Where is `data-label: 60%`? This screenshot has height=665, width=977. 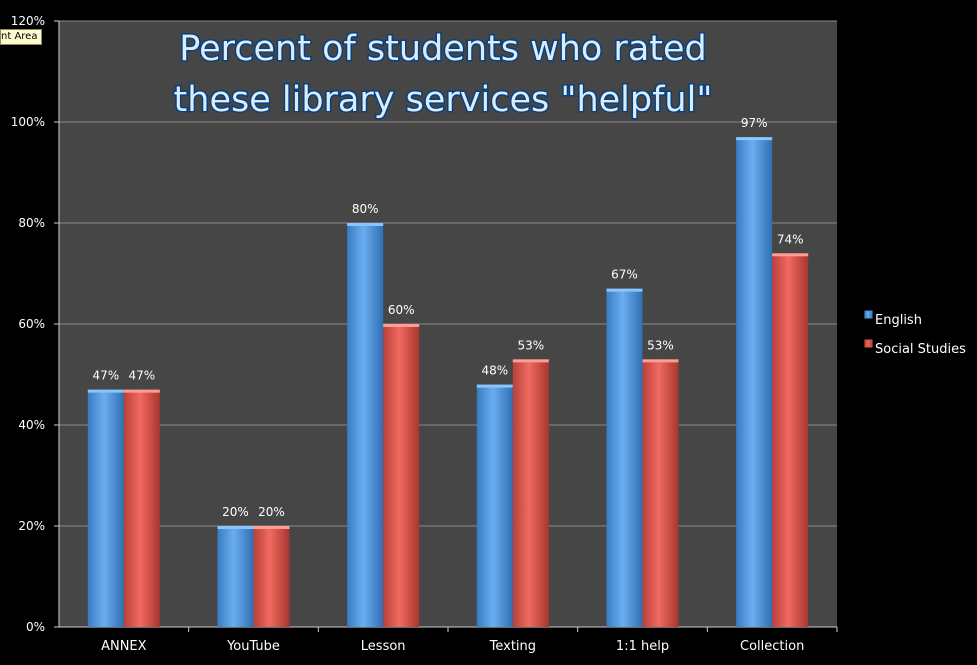
data-label: 60% is located at coordinates (401, 310).